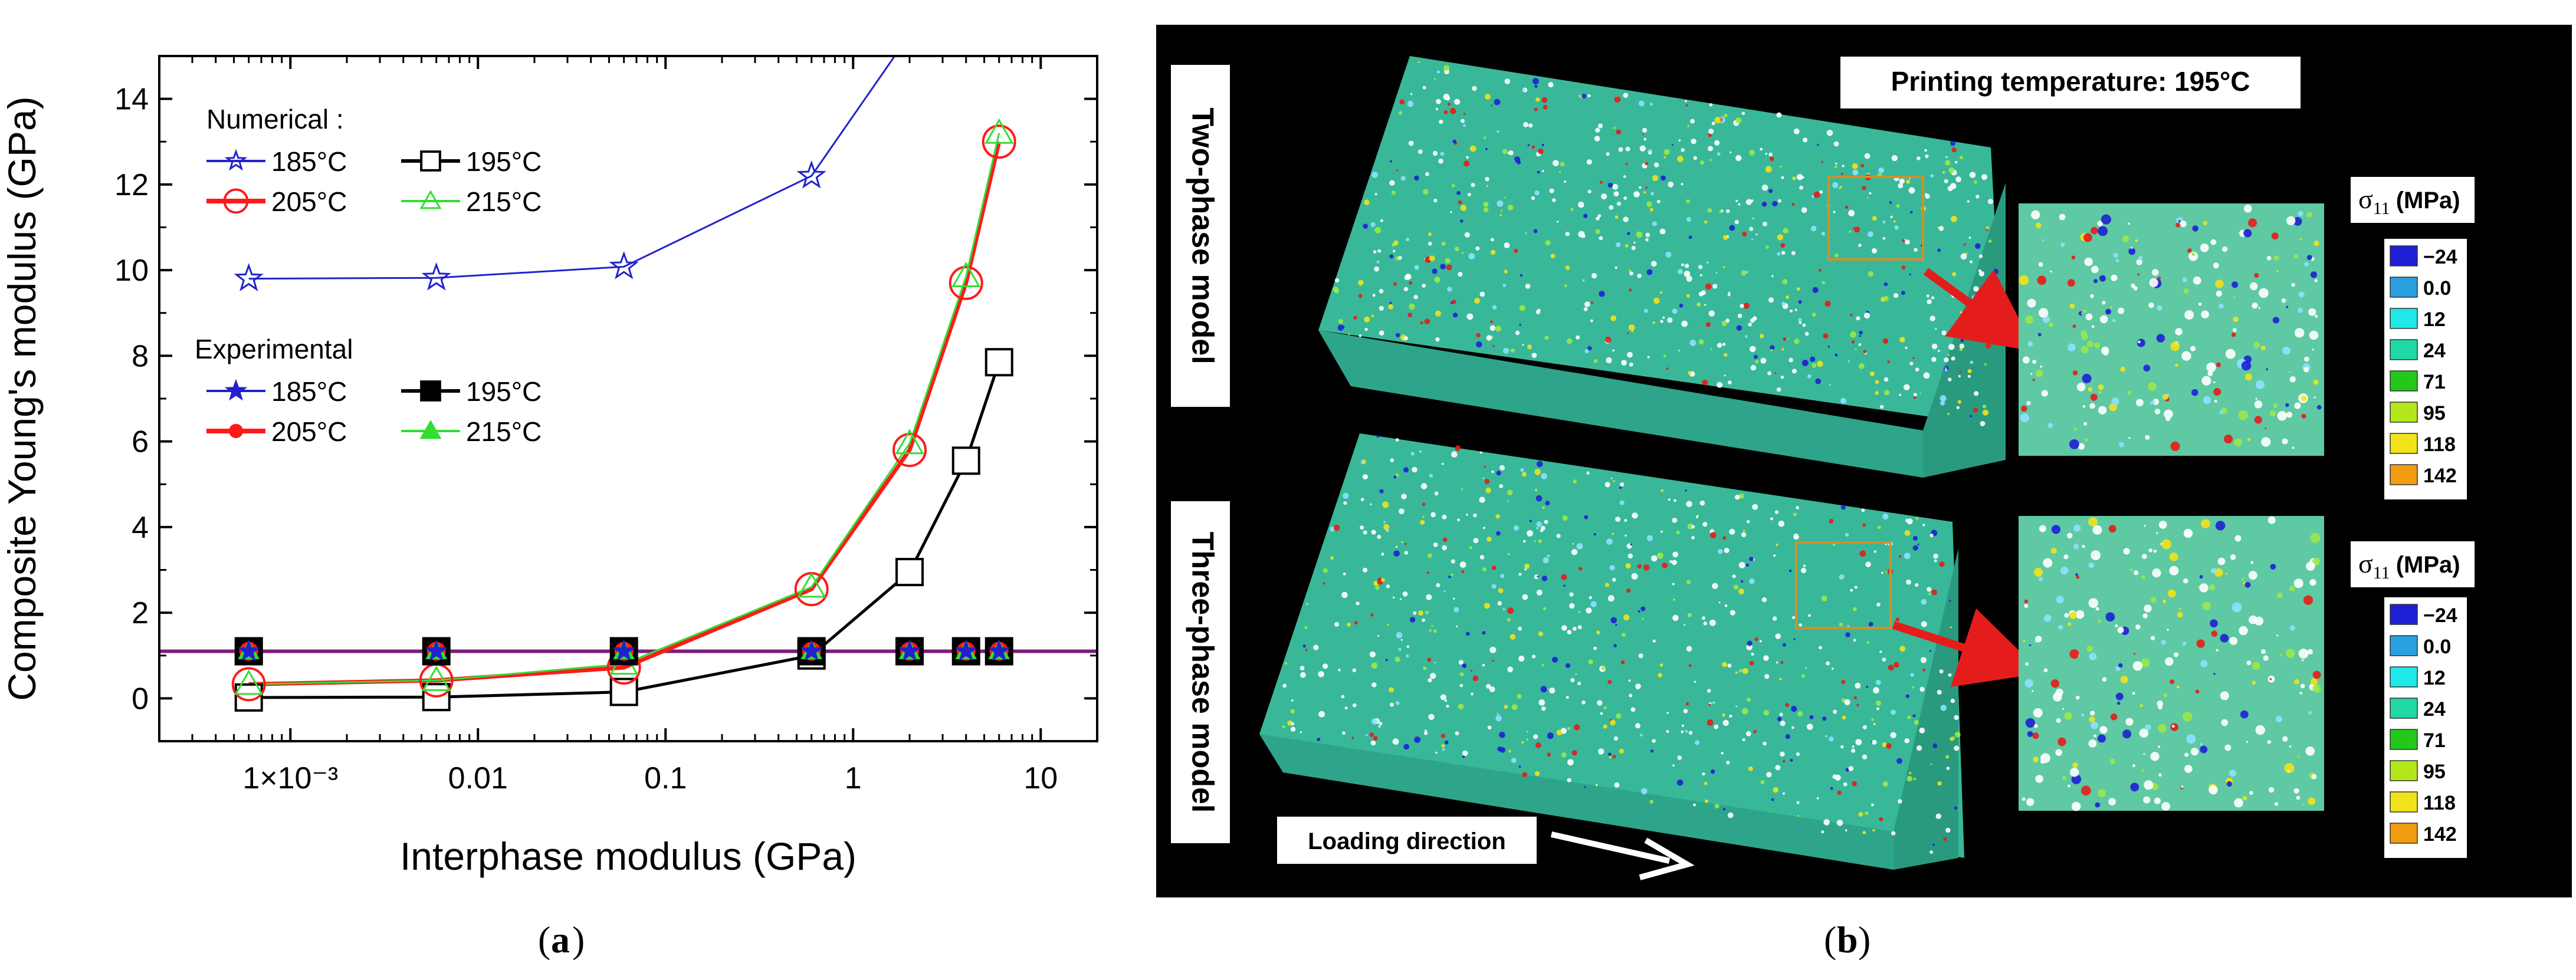 The width and height of the screenshot is (2576, 980). I want to click on three-phase-inset-speckles, so click(2171, 663).